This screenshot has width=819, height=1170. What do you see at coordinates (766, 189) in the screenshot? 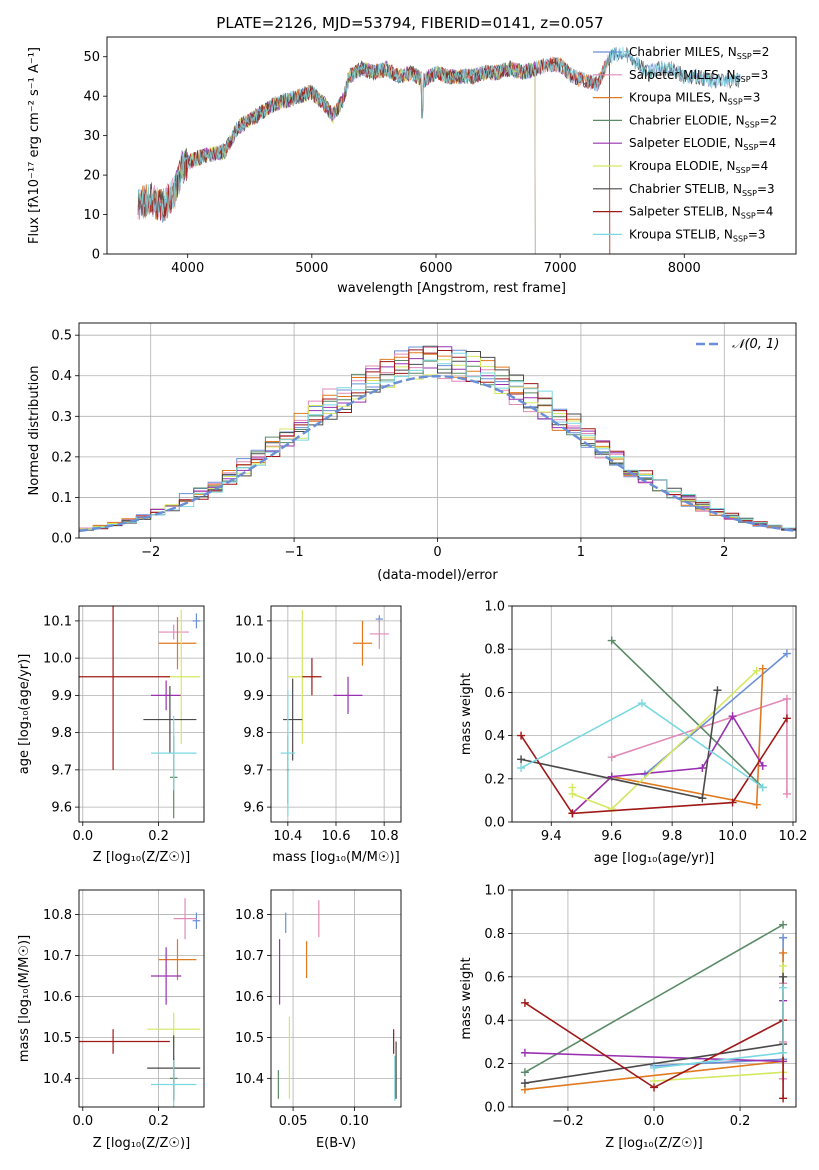
I see `legend-nssp: =3` at bounding box center [766, 189].